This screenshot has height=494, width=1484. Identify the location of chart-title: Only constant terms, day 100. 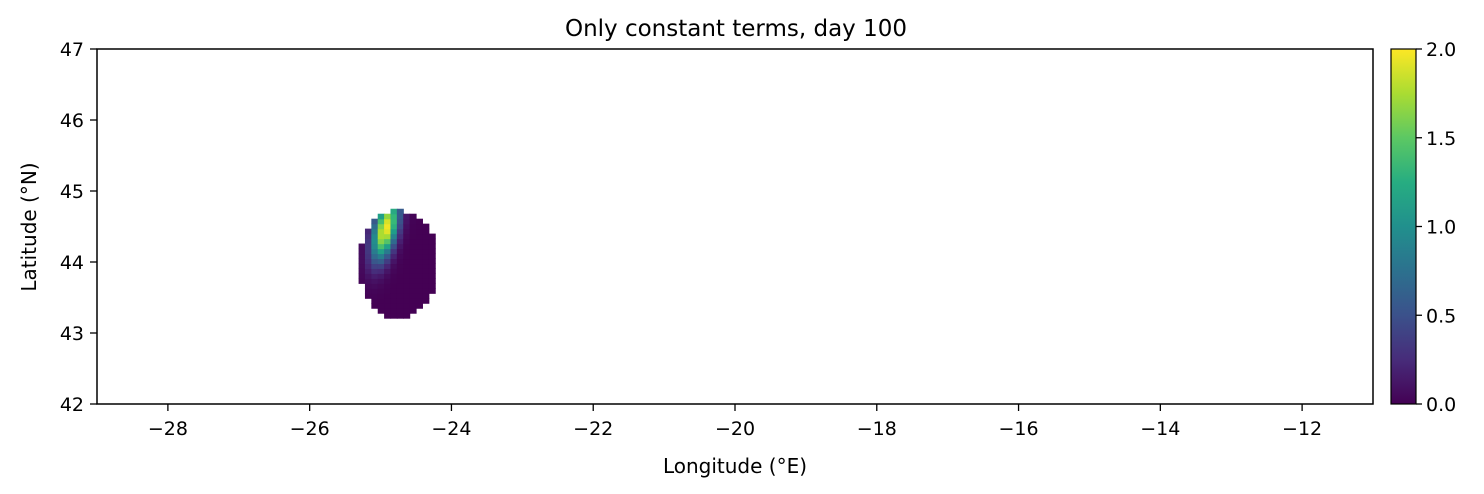
(736, 29).